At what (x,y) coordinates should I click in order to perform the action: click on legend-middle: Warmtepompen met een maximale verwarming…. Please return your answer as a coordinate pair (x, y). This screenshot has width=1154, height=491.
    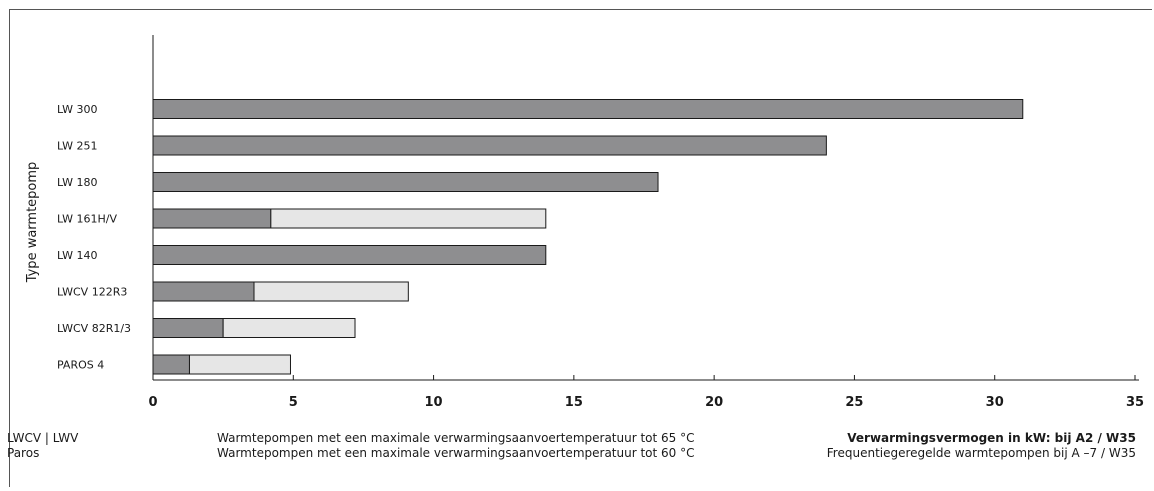
    Looking at the image, I should click on (456, 446).